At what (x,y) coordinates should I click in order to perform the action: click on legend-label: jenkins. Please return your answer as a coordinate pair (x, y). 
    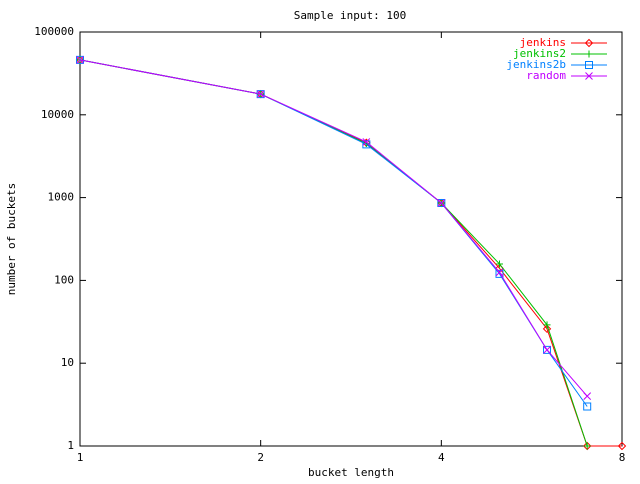
    Looking at the image, I should click on (543, 42).